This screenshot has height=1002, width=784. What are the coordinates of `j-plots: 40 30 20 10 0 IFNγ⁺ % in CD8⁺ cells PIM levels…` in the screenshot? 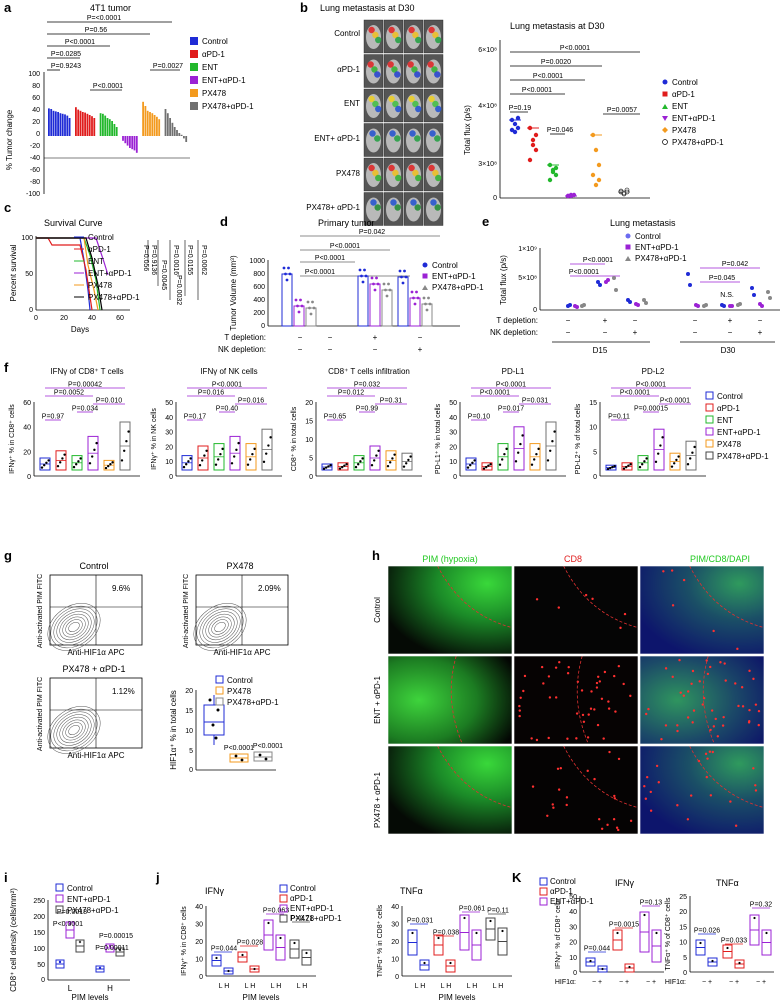 It's located at (346, 953).